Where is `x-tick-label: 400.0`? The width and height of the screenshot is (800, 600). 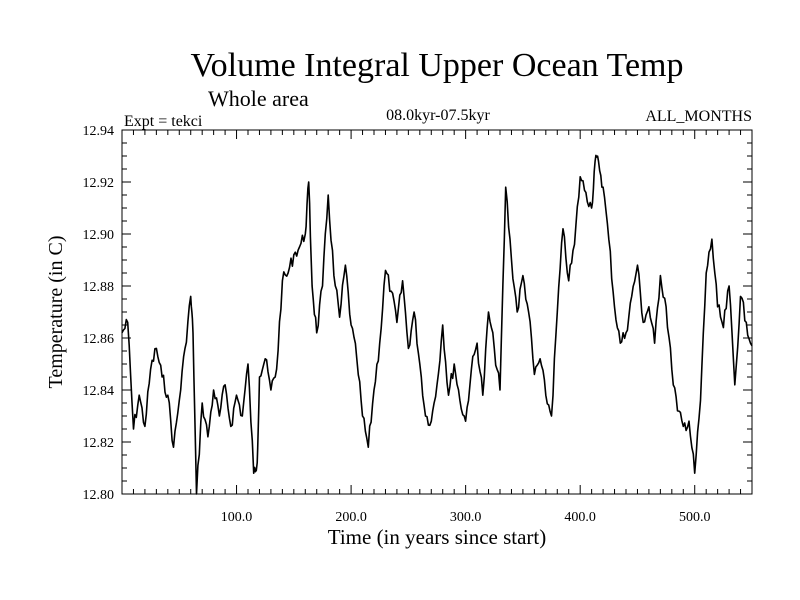 x-tick-label: 400.0 is located at coordinates (580, 517).